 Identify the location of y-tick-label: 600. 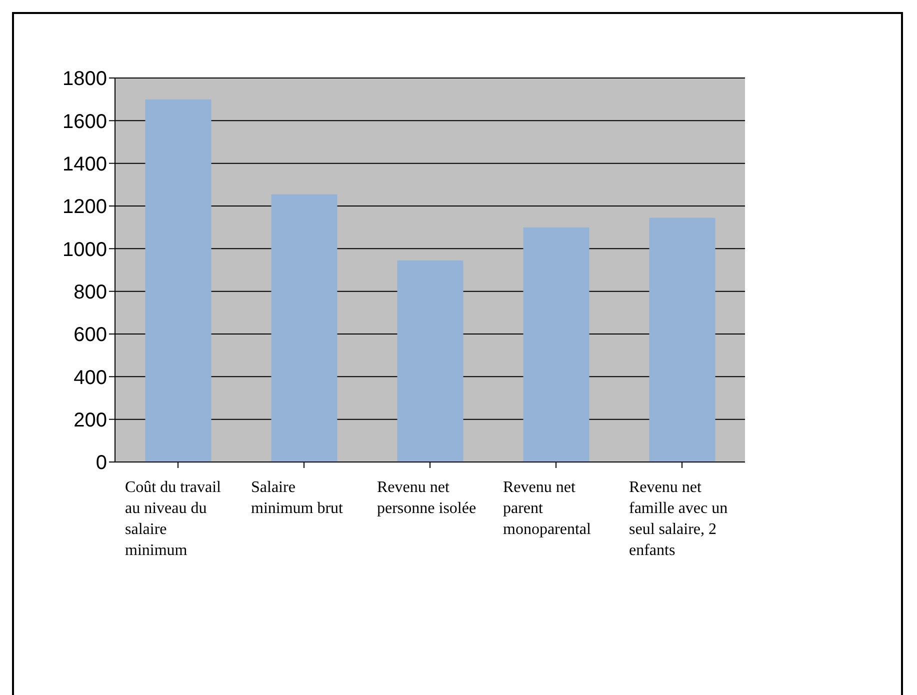
(90, 335).